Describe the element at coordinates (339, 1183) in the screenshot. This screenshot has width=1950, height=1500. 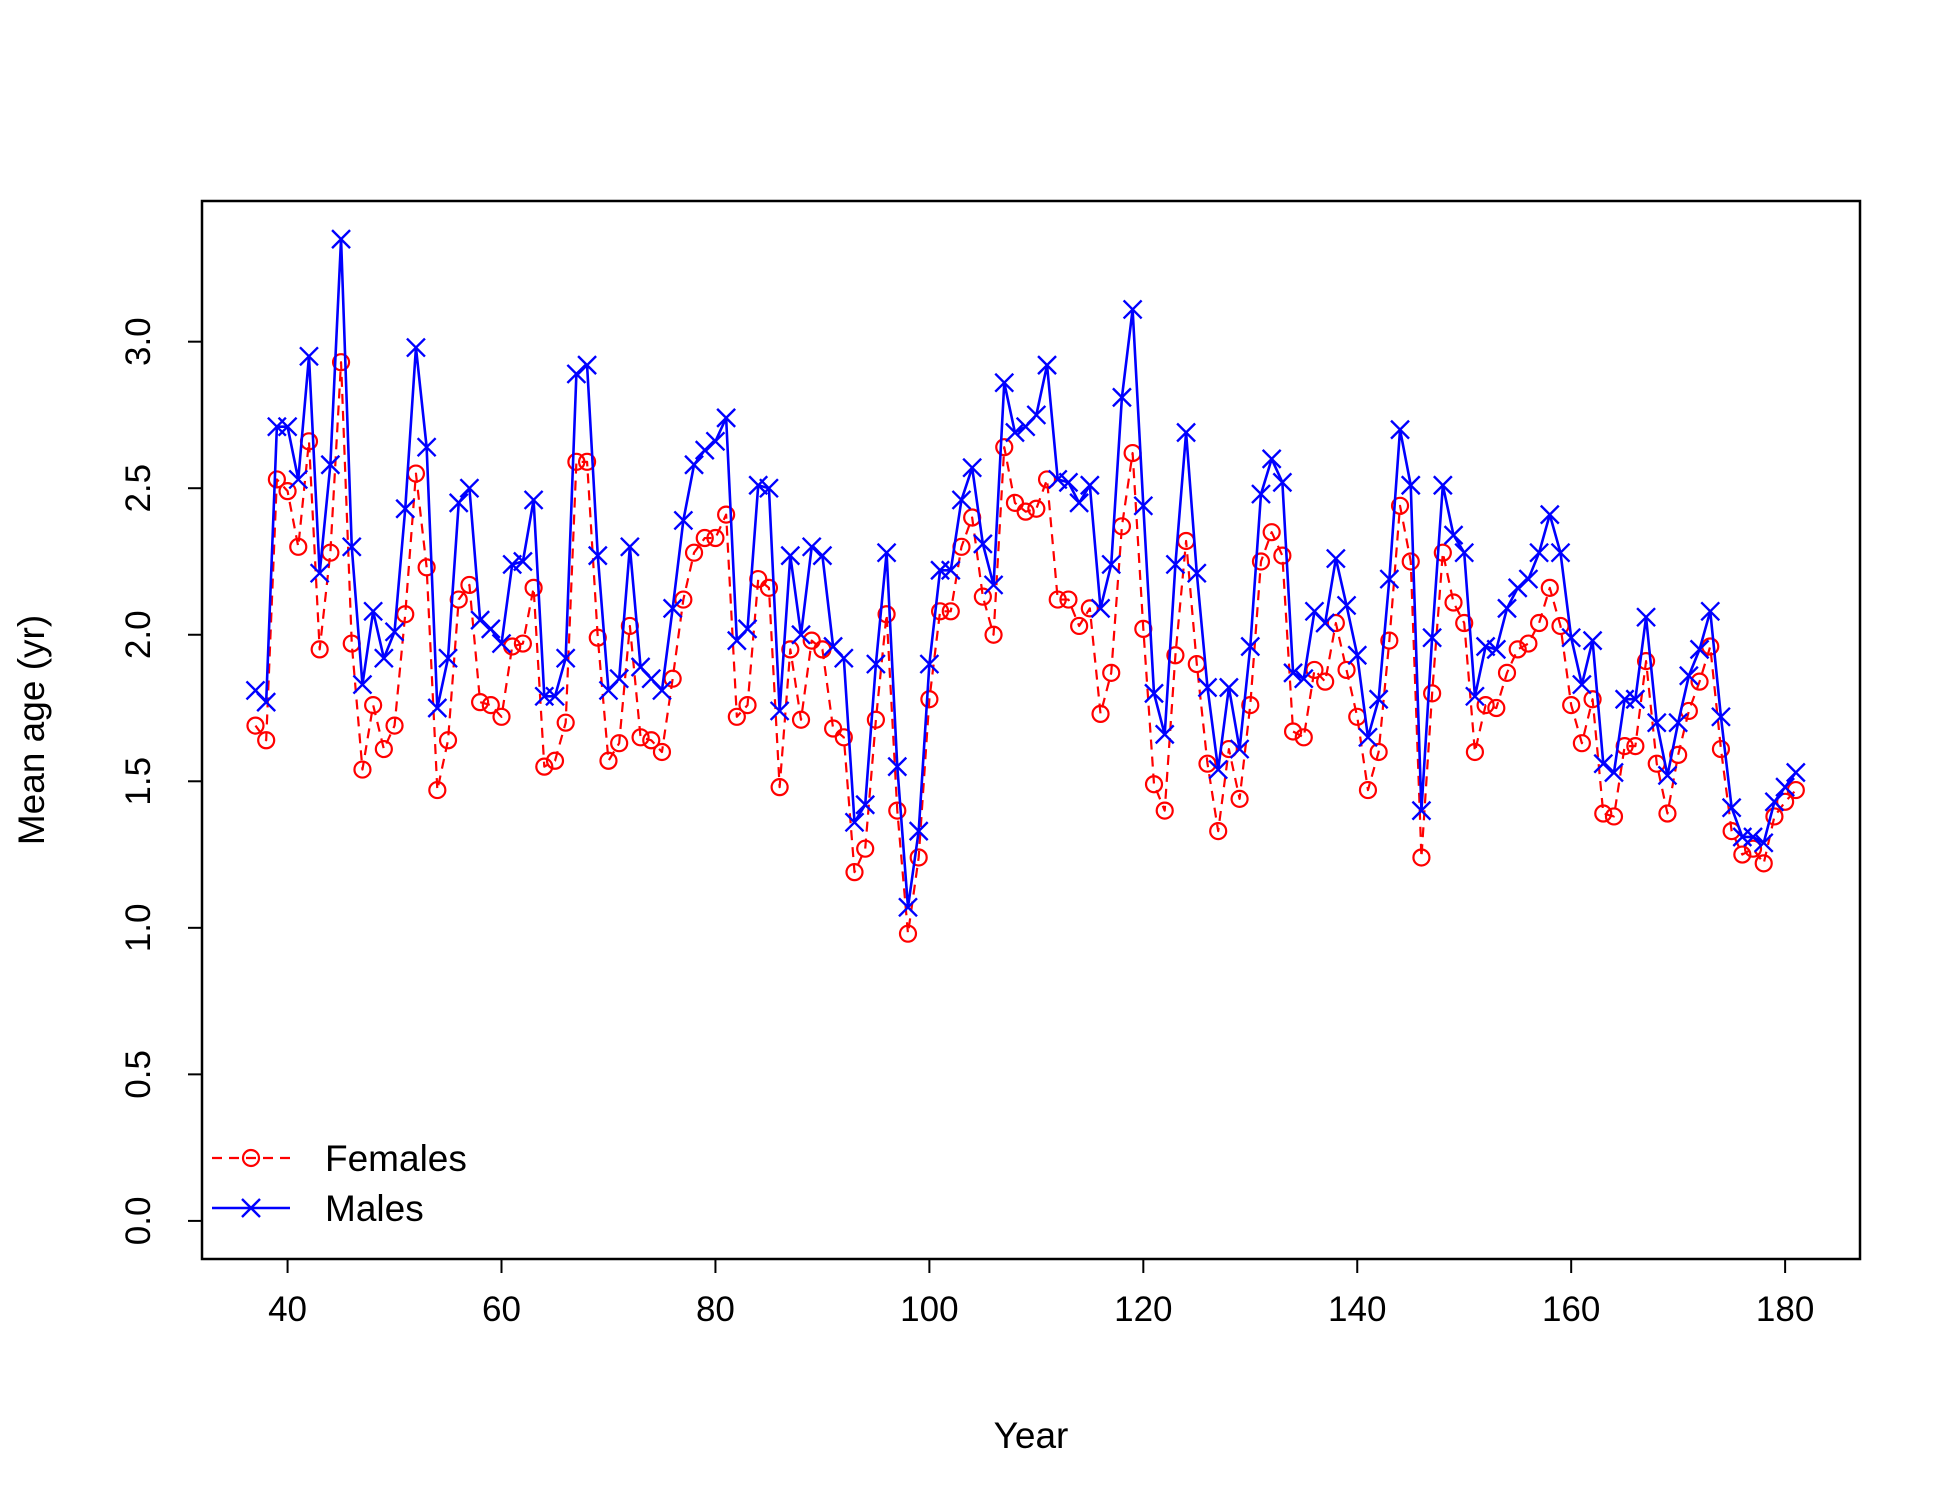
I see `legend: Females Males` at that location.